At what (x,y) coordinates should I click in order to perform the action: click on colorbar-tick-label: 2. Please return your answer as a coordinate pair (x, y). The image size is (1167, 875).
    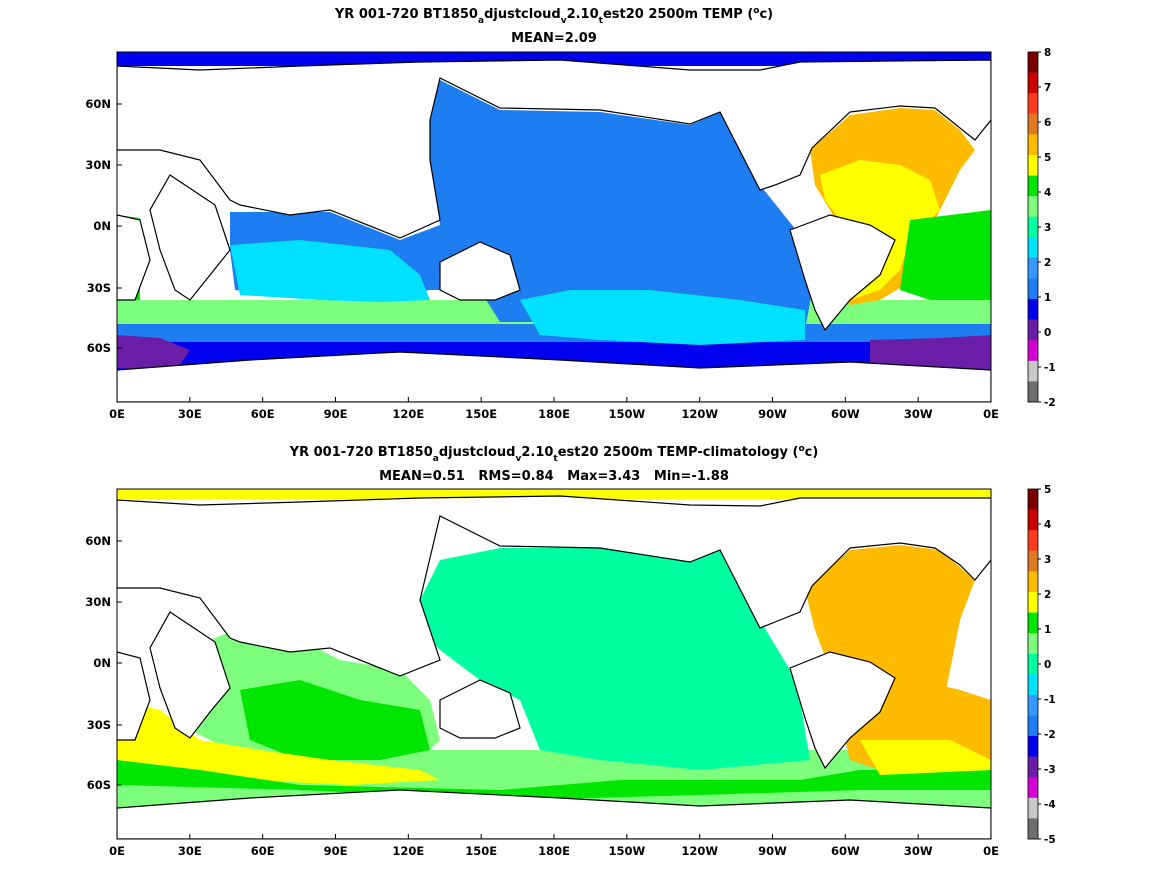
    Looking at the image, I should click on (1047, 595).